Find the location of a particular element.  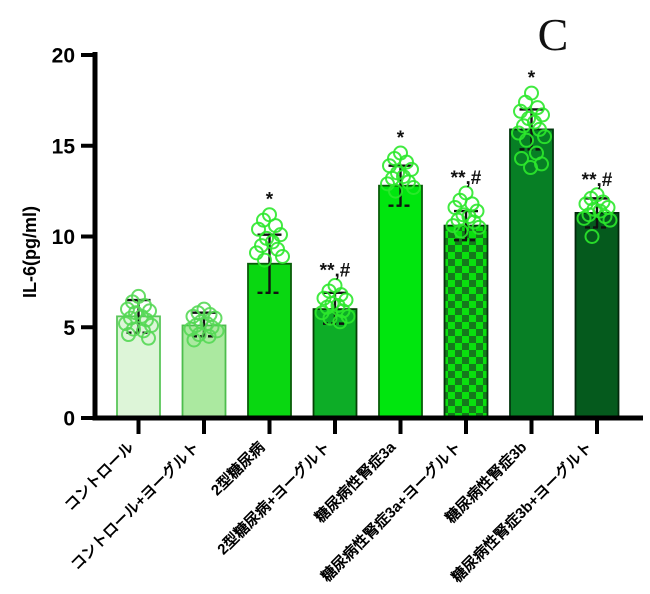

y-tick-label: 20 is located at coordinates (63, 56).